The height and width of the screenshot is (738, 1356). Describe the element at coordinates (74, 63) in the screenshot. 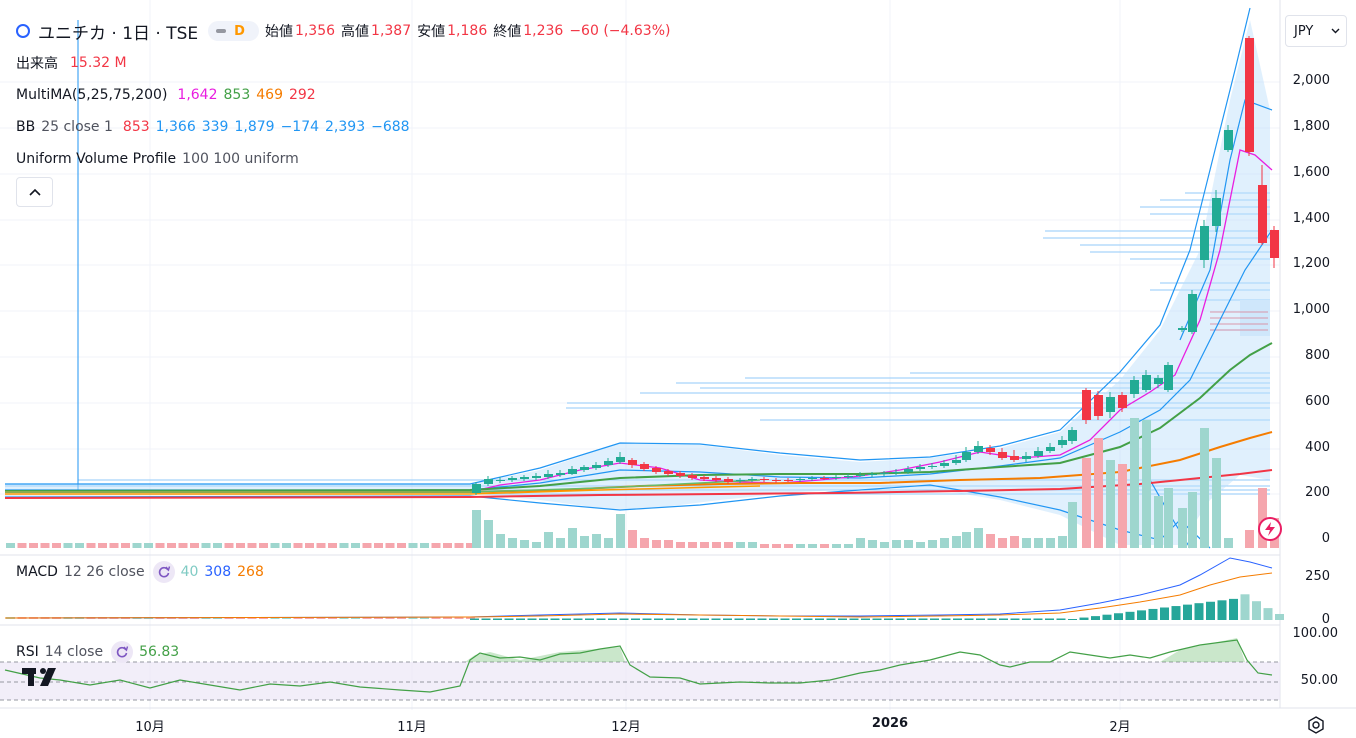

I see `legend-volume: 出来高 15.32 M` at that location.